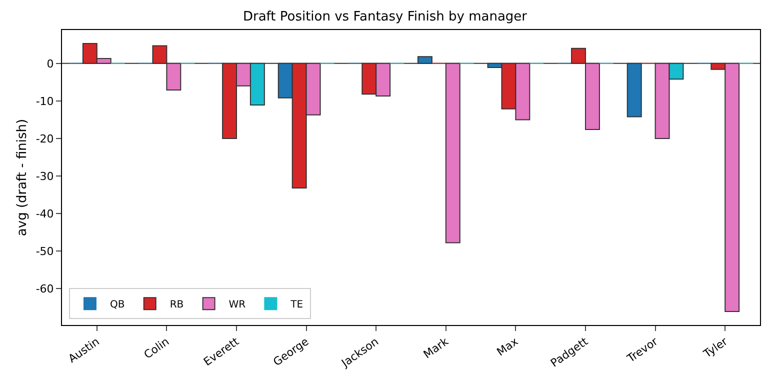 The width and height of the screenshot is (770, 383). Describe the element at coordinates (177, 305) in the screenshot. I see `legend-label: RB` at that location.